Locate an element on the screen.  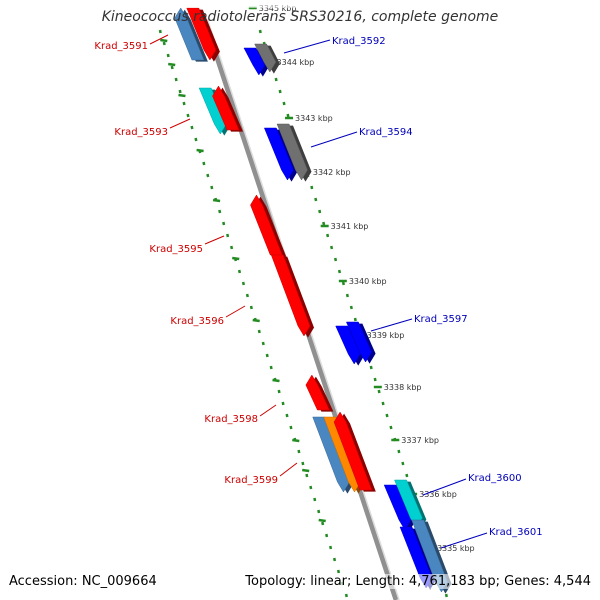
left-gene-label: Krad_3591 is located at coordinates (121, 46).